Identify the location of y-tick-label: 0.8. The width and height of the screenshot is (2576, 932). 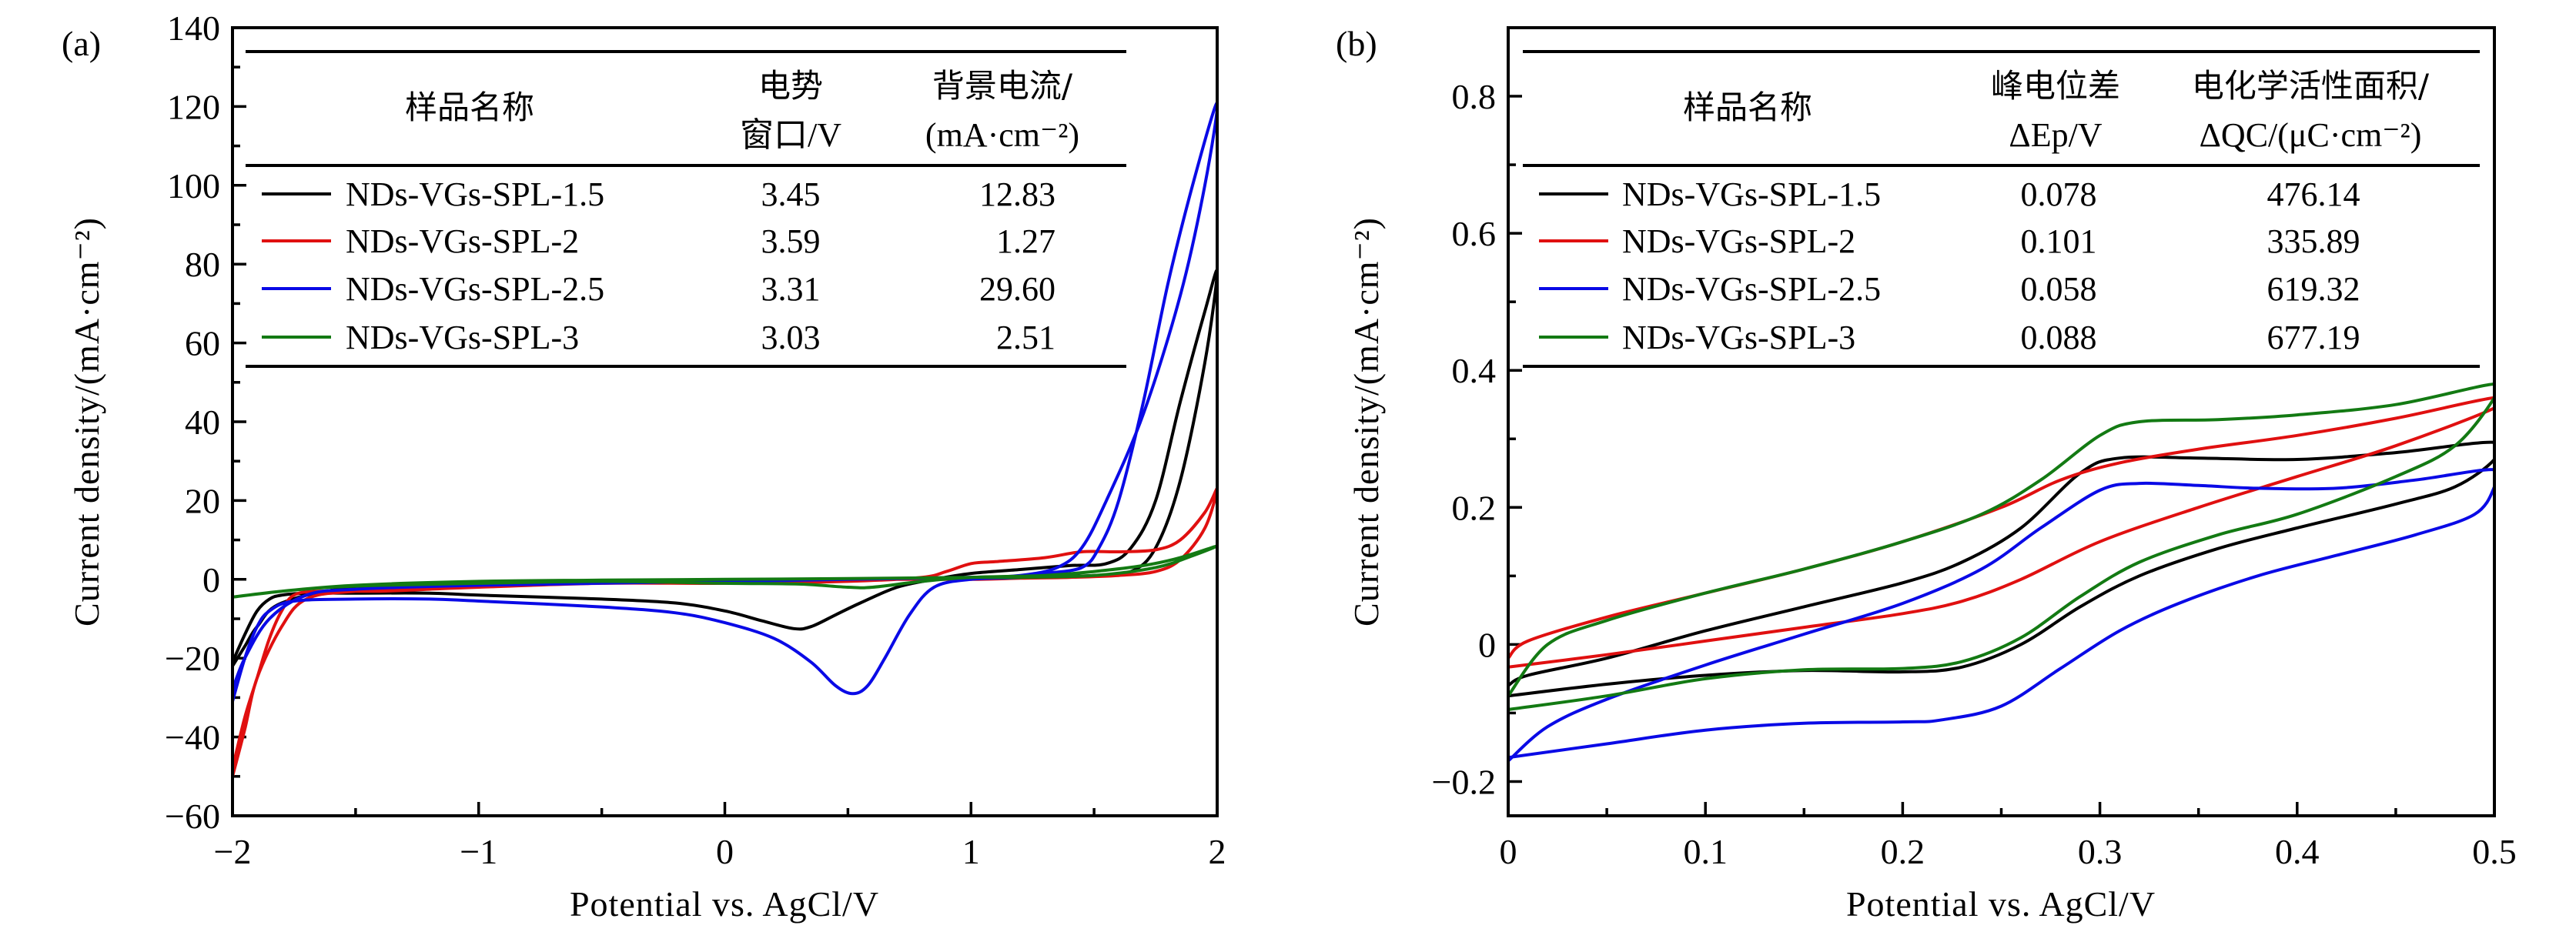
(1474, 97).